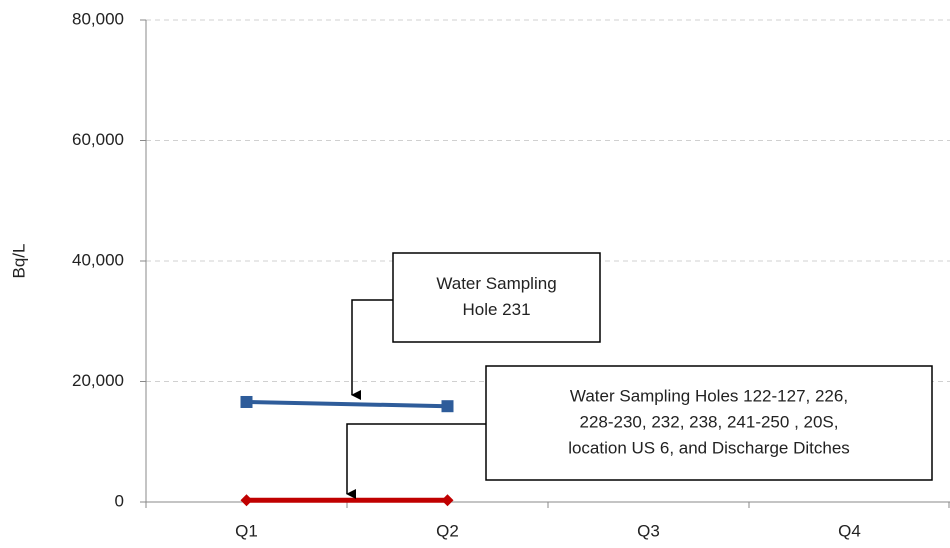  I want to click on x-tick-label: Q1, so click(246, 530).